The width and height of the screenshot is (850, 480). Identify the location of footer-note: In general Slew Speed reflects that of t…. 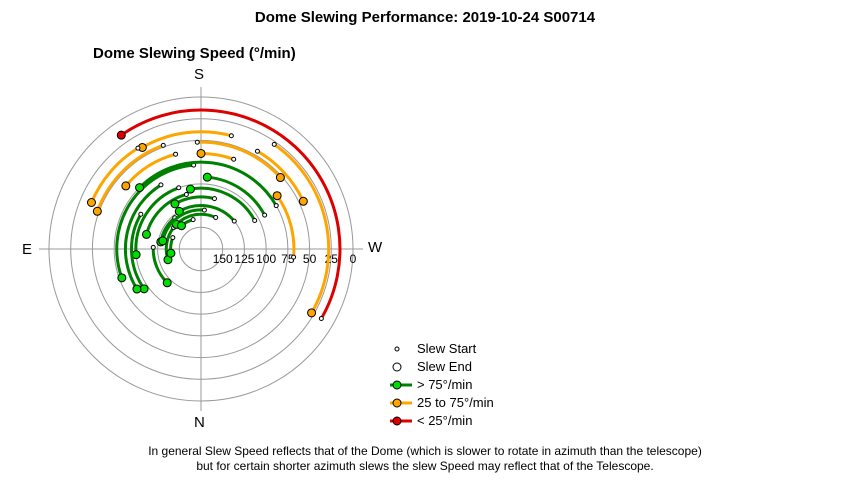
(425, 459).